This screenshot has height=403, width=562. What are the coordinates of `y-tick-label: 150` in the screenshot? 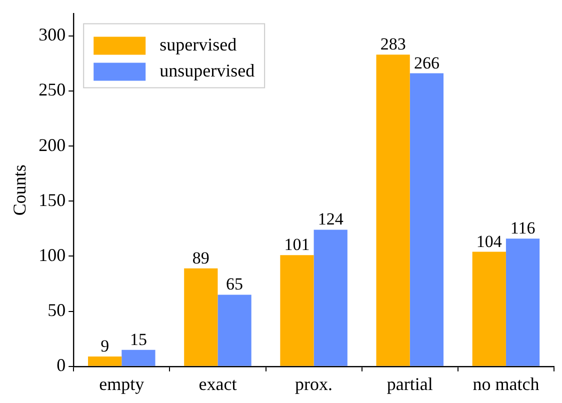 It's located at (52, 200).